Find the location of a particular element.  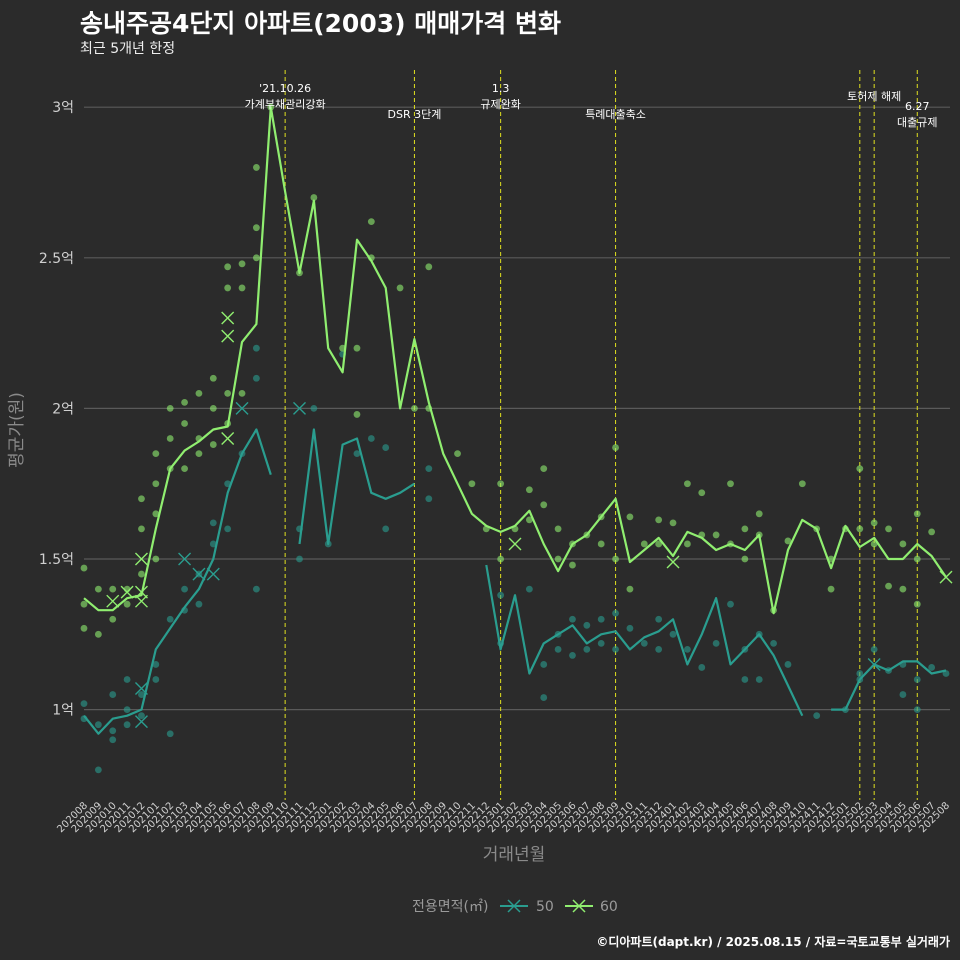

event-label: 1.3 is located at coordinates (501, 88).